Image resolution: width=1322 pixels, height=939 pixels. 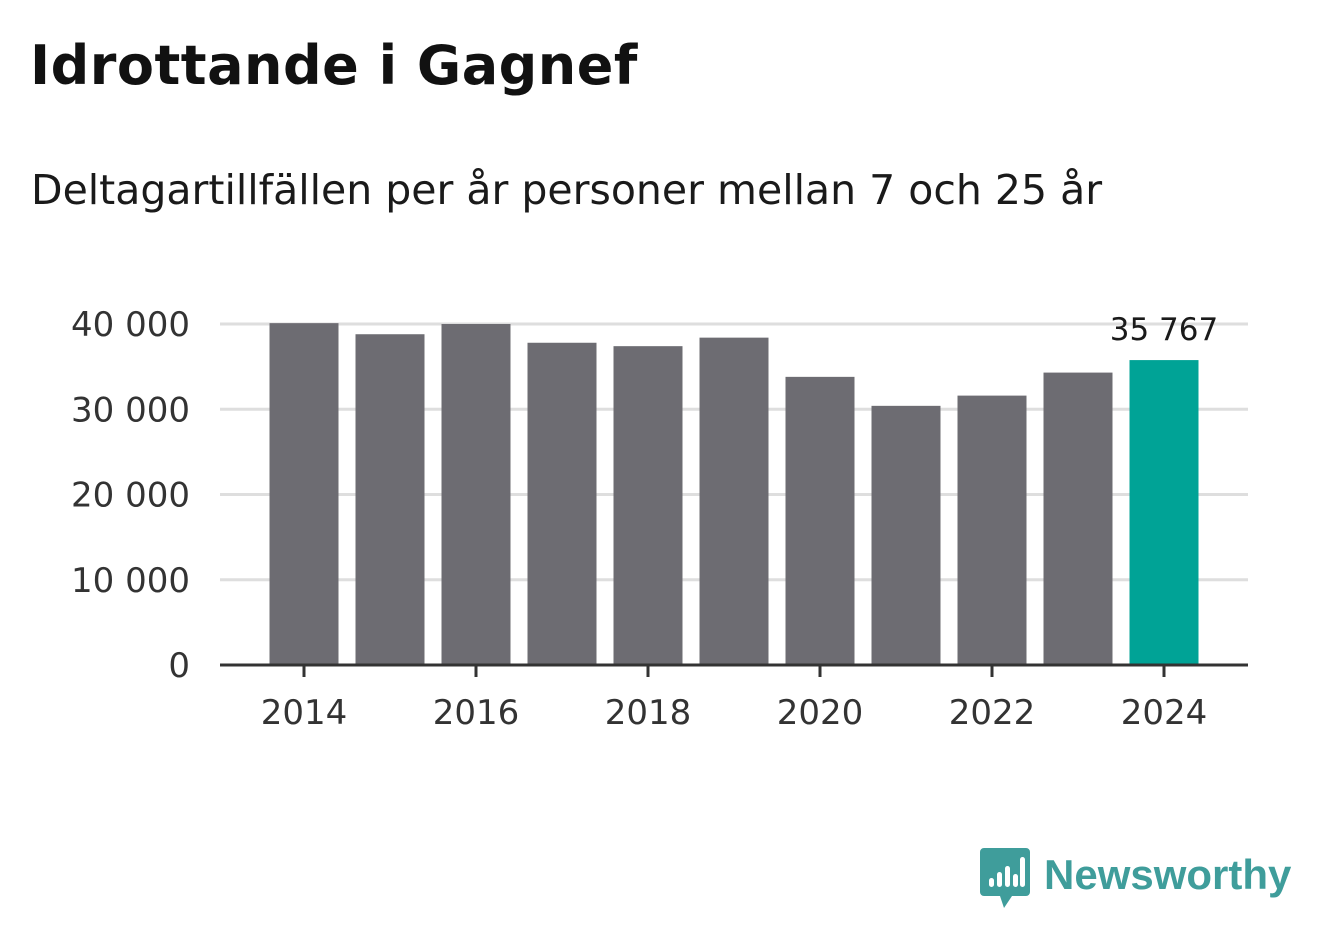 I want to click on newsworthy-logo: Newsworthy, so click(x=1135, y=879).